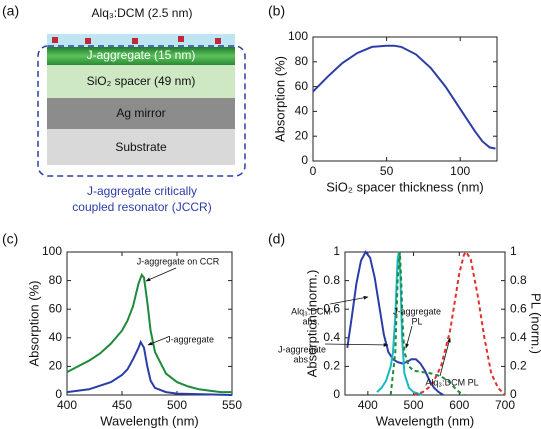 The image size is (541, 429). I want to click on y-tick-label: 0.8, so click(331, 280).